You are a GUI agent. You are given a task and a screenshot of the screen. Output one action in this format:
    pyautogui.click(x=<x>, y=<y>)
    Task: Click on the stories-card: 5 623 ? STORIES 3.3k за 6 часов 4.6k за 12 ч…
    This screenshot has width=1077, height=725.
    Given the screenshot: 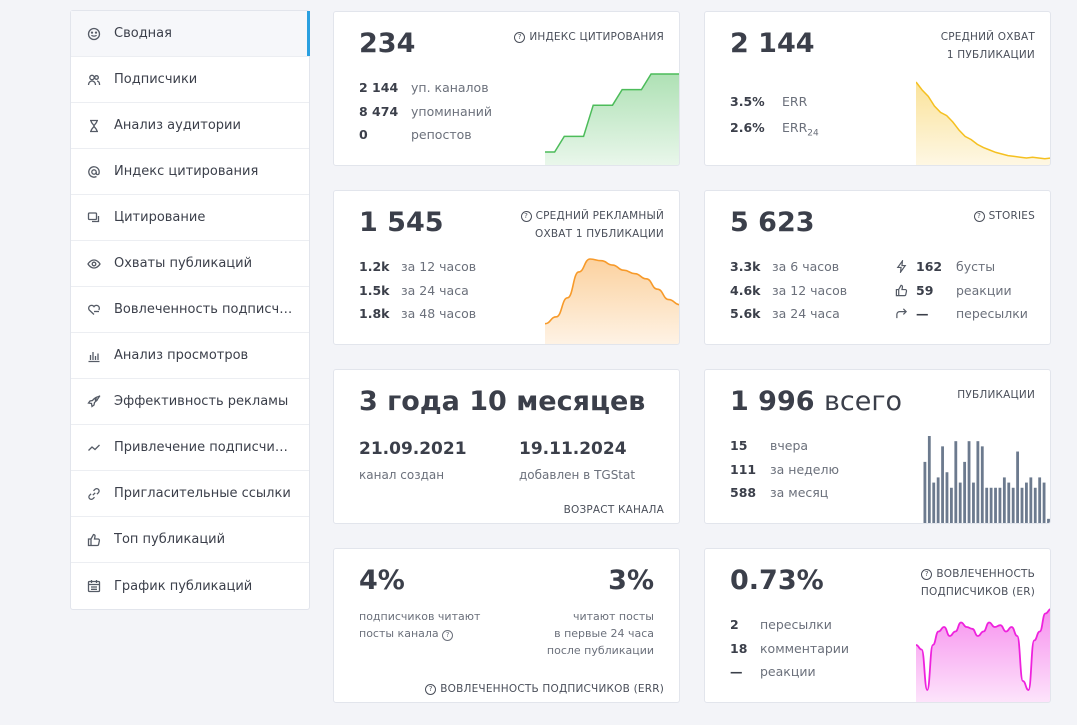 What is the action you would take?
    pyautogui.click(x=877, y=267)
    